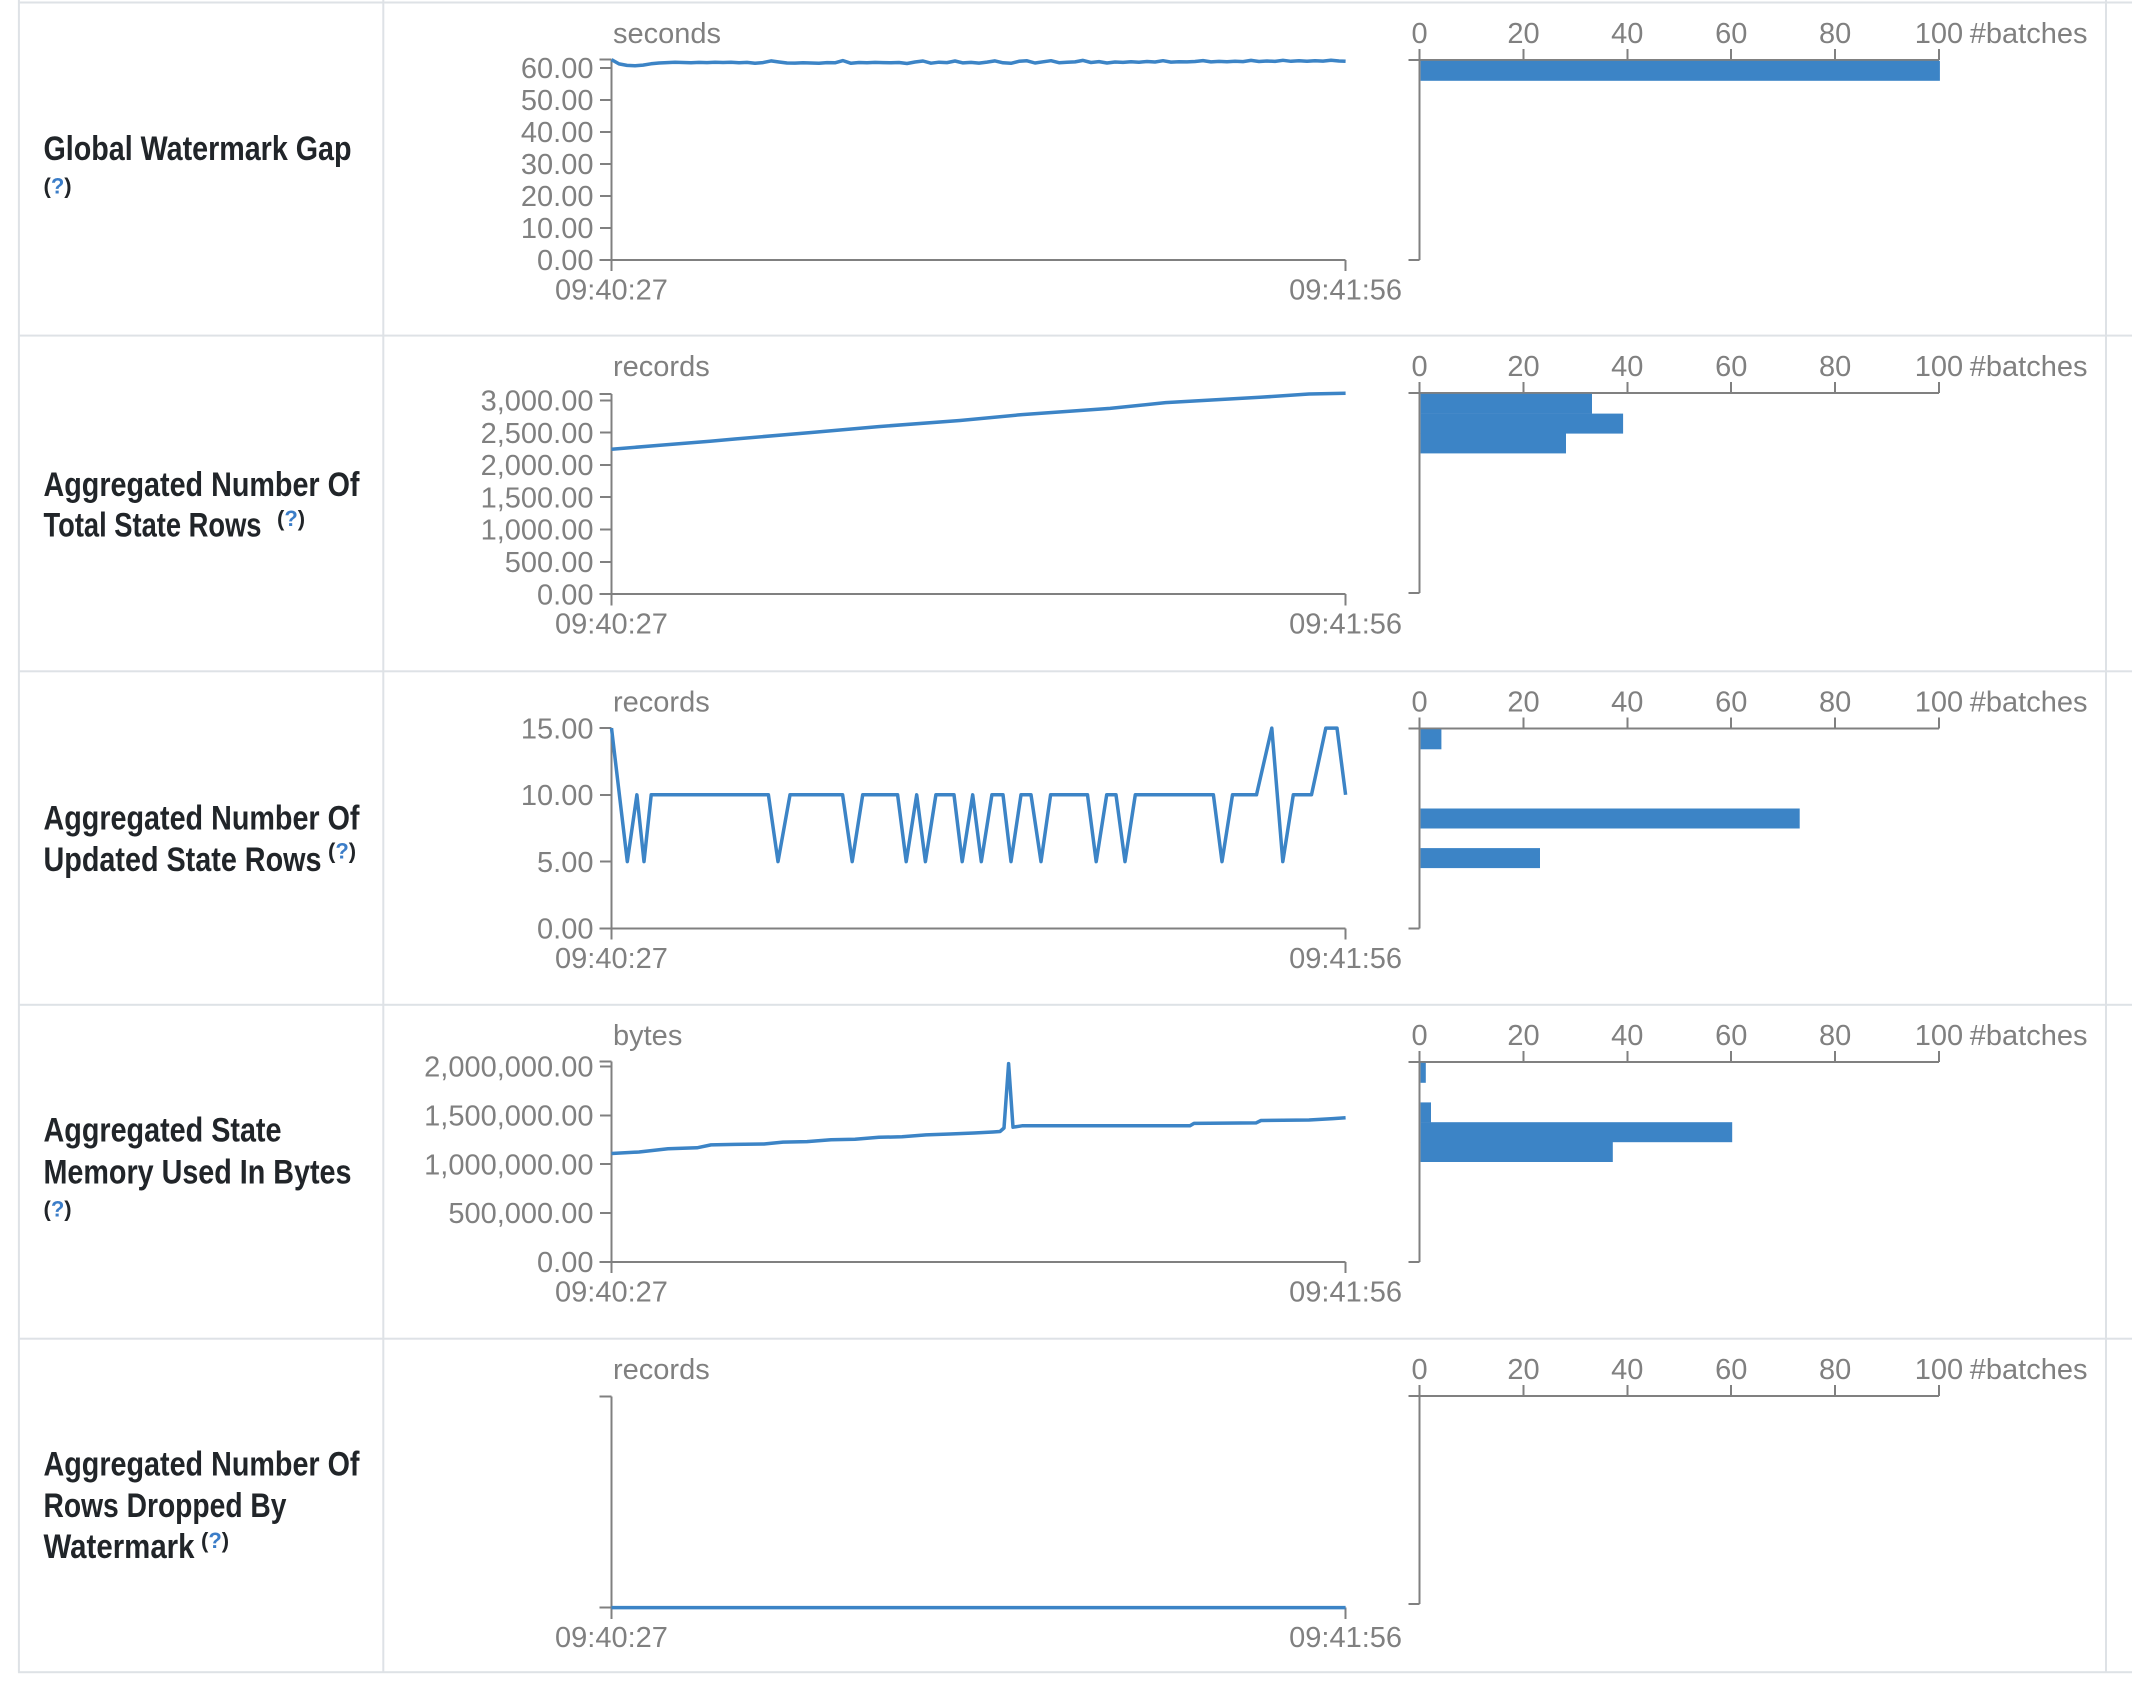 The image size is (2132, 1686). I want to click on svg-text: 60.00, so click(557, 69).